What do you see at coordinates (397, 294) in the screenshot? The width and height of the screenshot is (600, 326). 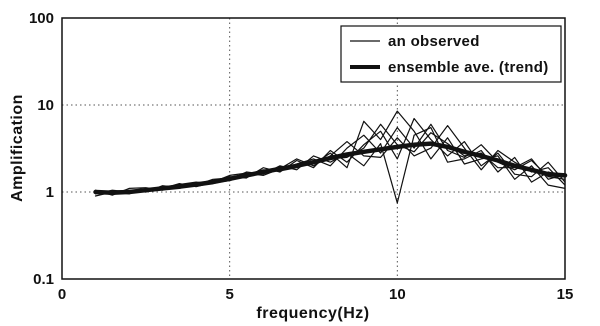 I see `x-tick-label: 10` at bounding box center [397, 294].